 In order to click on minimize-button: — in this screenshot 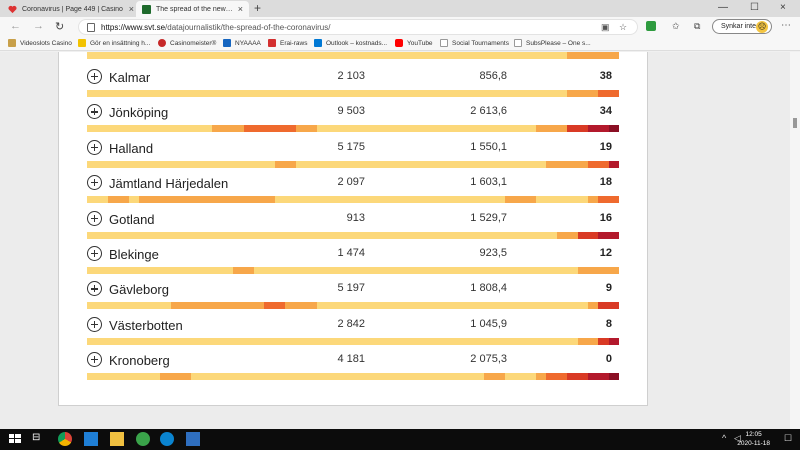, I will do `click(723, 7)`.